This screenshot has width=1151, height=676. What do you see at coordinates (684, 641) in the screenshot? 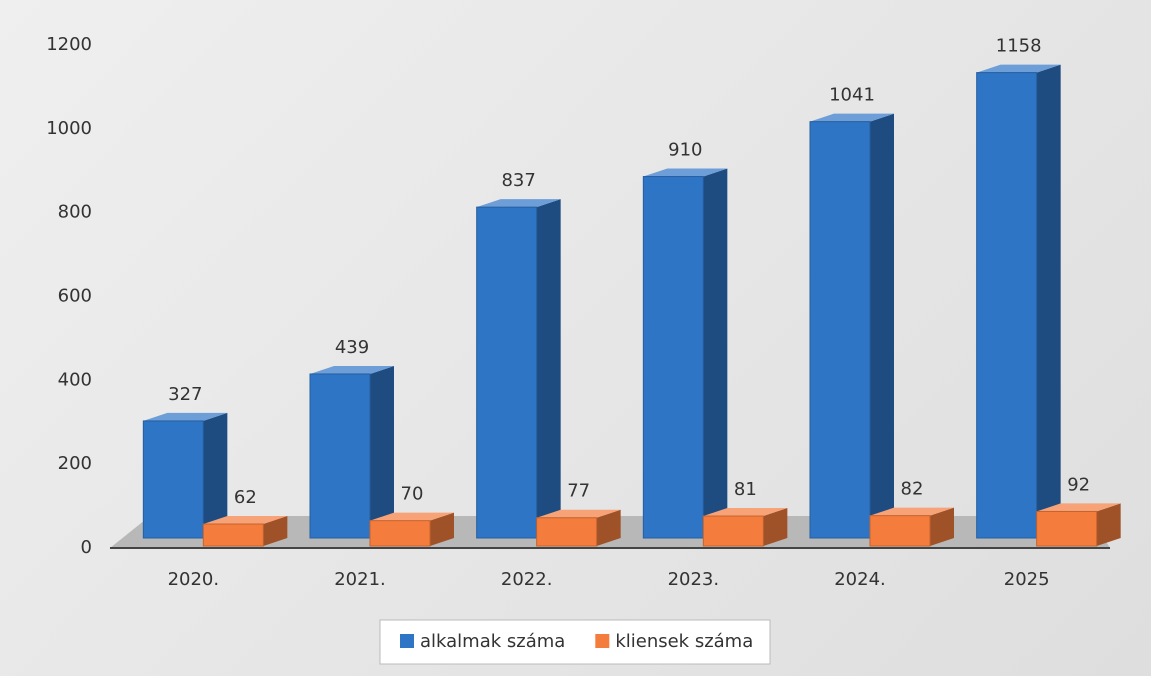
I see `legend-label: kliensek száma` at bounding box center [684, 641].